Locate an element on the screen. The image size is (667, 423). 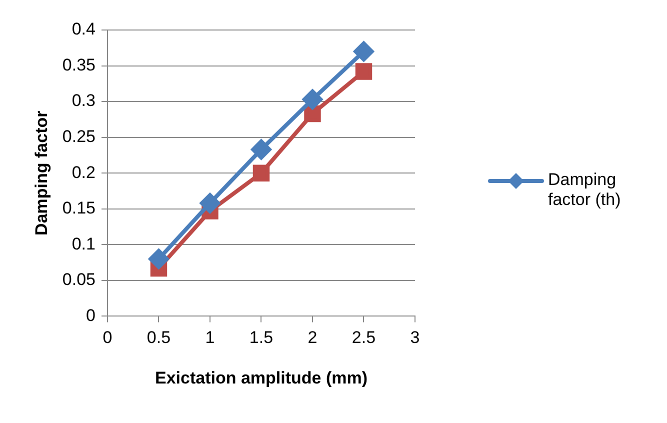
x-tick-label: 2 is located at coordinates (313, 338).